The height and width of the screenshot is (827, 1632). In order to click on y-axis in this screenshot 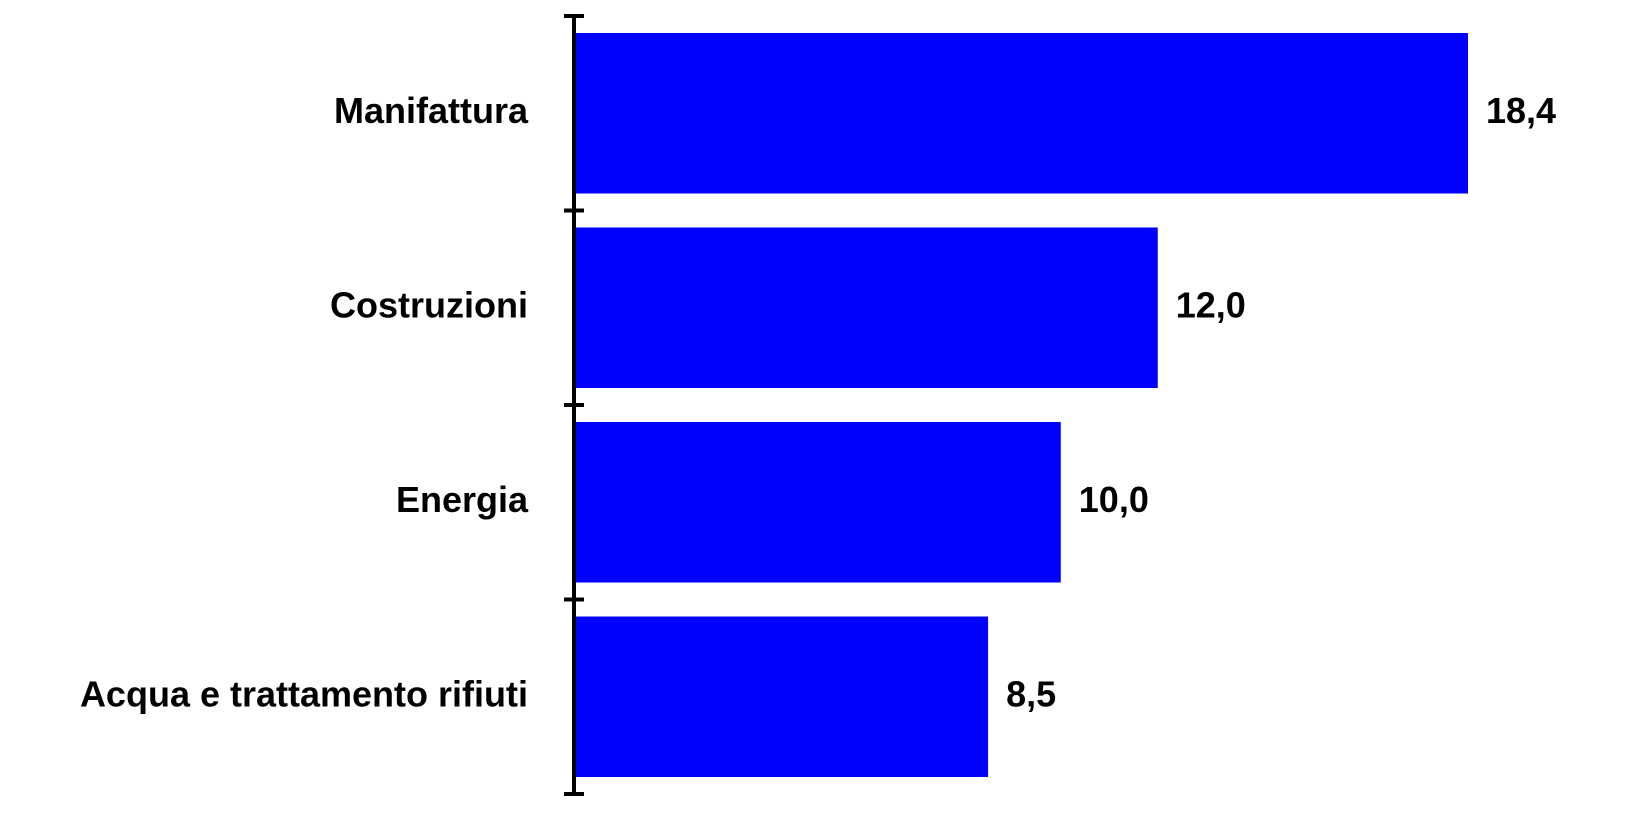, I will do `click(574, 405)`.